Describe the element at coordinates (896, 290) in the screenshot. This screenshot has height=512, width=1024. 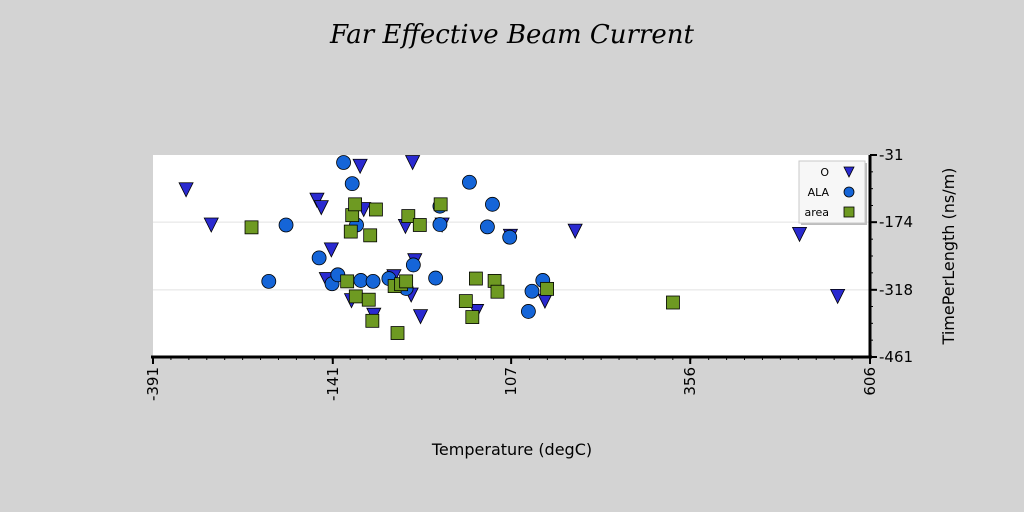
I see `y-tick-label: -318` at that location.